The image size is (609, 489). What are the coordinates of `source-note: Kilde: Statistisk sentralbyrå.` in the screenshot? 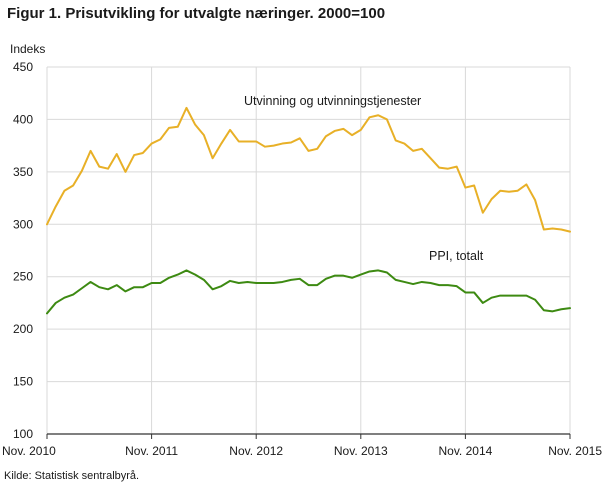 It's located at (72, 476).